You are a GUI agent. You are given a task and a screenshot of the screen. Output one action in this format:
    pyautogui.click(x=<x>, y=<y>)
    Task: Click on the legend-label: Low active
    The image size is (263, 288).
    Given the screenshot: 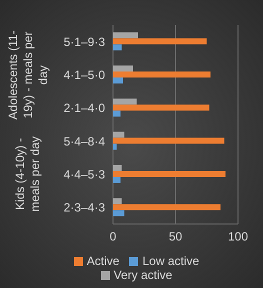 What is the action you would take?
    pyautogui.click(x=171, y=261)
    